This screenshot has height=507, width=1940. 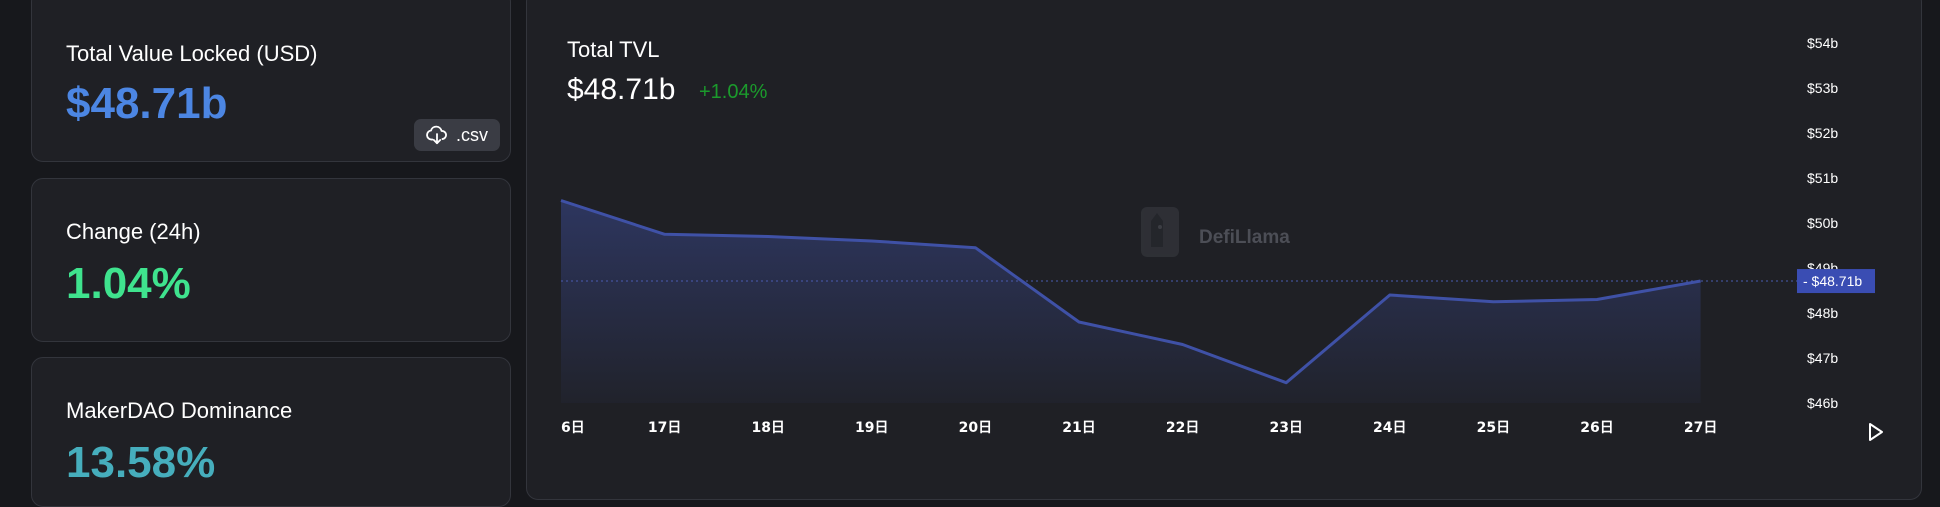 What do you see at coordinates (141, 462) in the screenshot?
I see `dominance-value: 13.58%` at bounding box center [141, 462].